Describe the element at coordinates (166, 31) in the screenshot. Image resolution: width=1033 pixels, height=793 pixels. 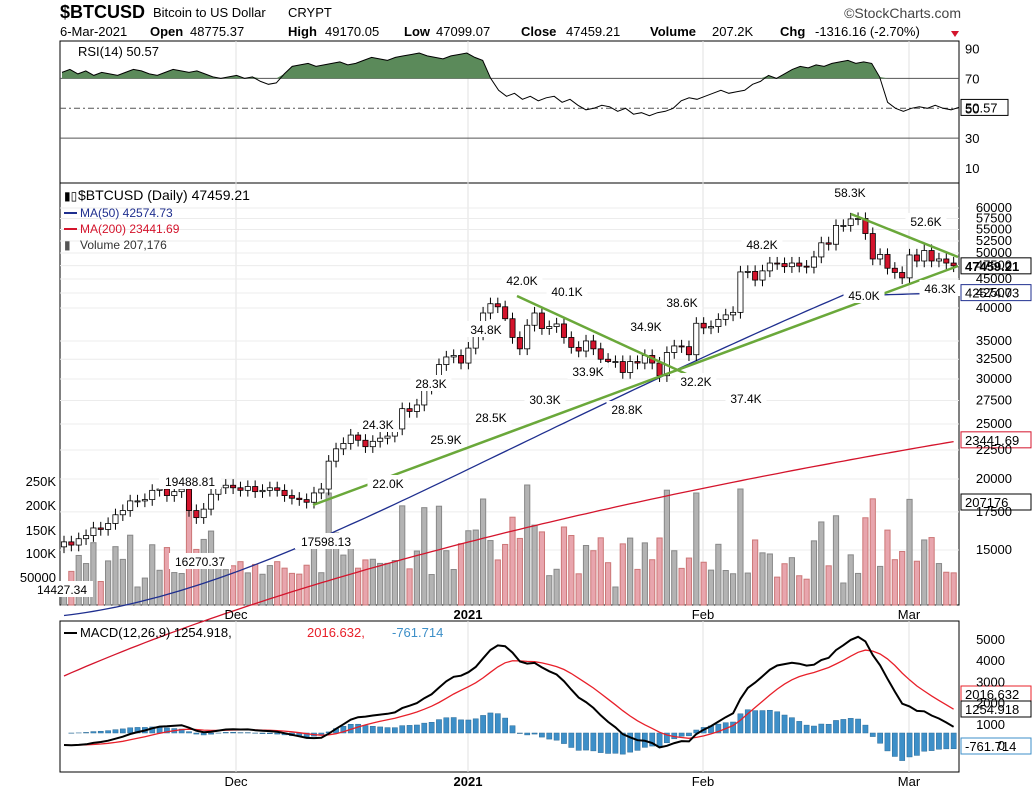
I see `open-label: Open` at that location.